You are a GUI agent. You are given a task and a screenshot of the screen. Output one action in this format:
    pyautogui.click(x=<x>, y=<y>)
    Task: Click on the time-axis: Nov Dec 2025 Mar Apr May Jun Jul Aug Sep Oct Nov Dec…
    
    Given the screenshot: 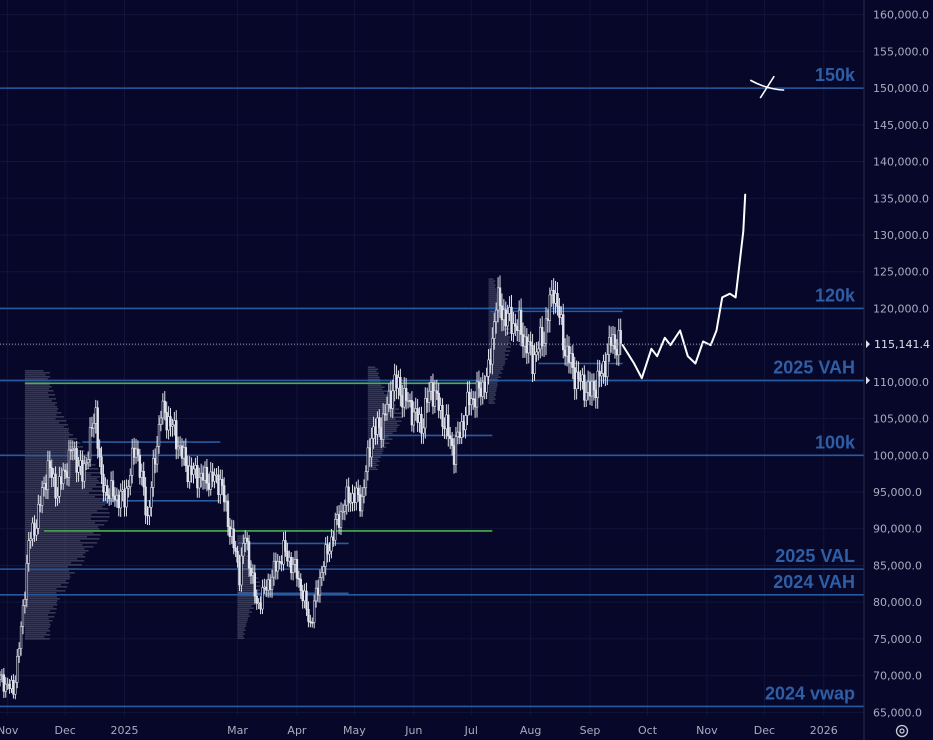 What is the action you would take?
    pyautogui.click(x=419, y=730)
    